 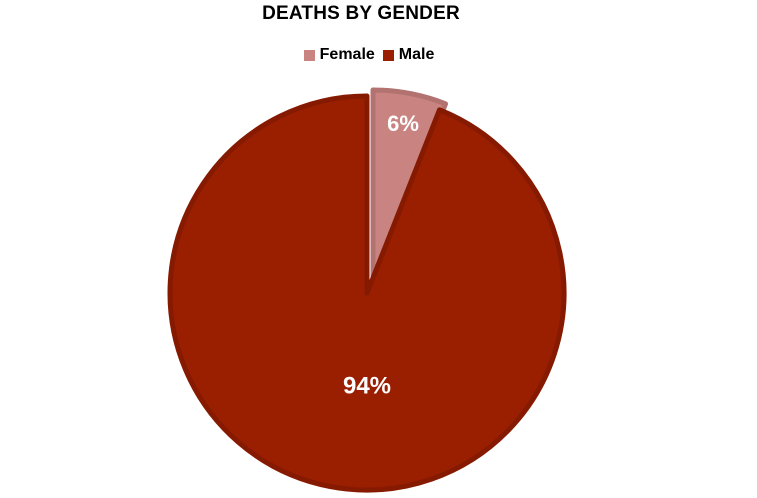 What do you see at coordinates (309, 55) in the screenshot?
I see `legend-swatch-female` at bounding box center [309, 55].